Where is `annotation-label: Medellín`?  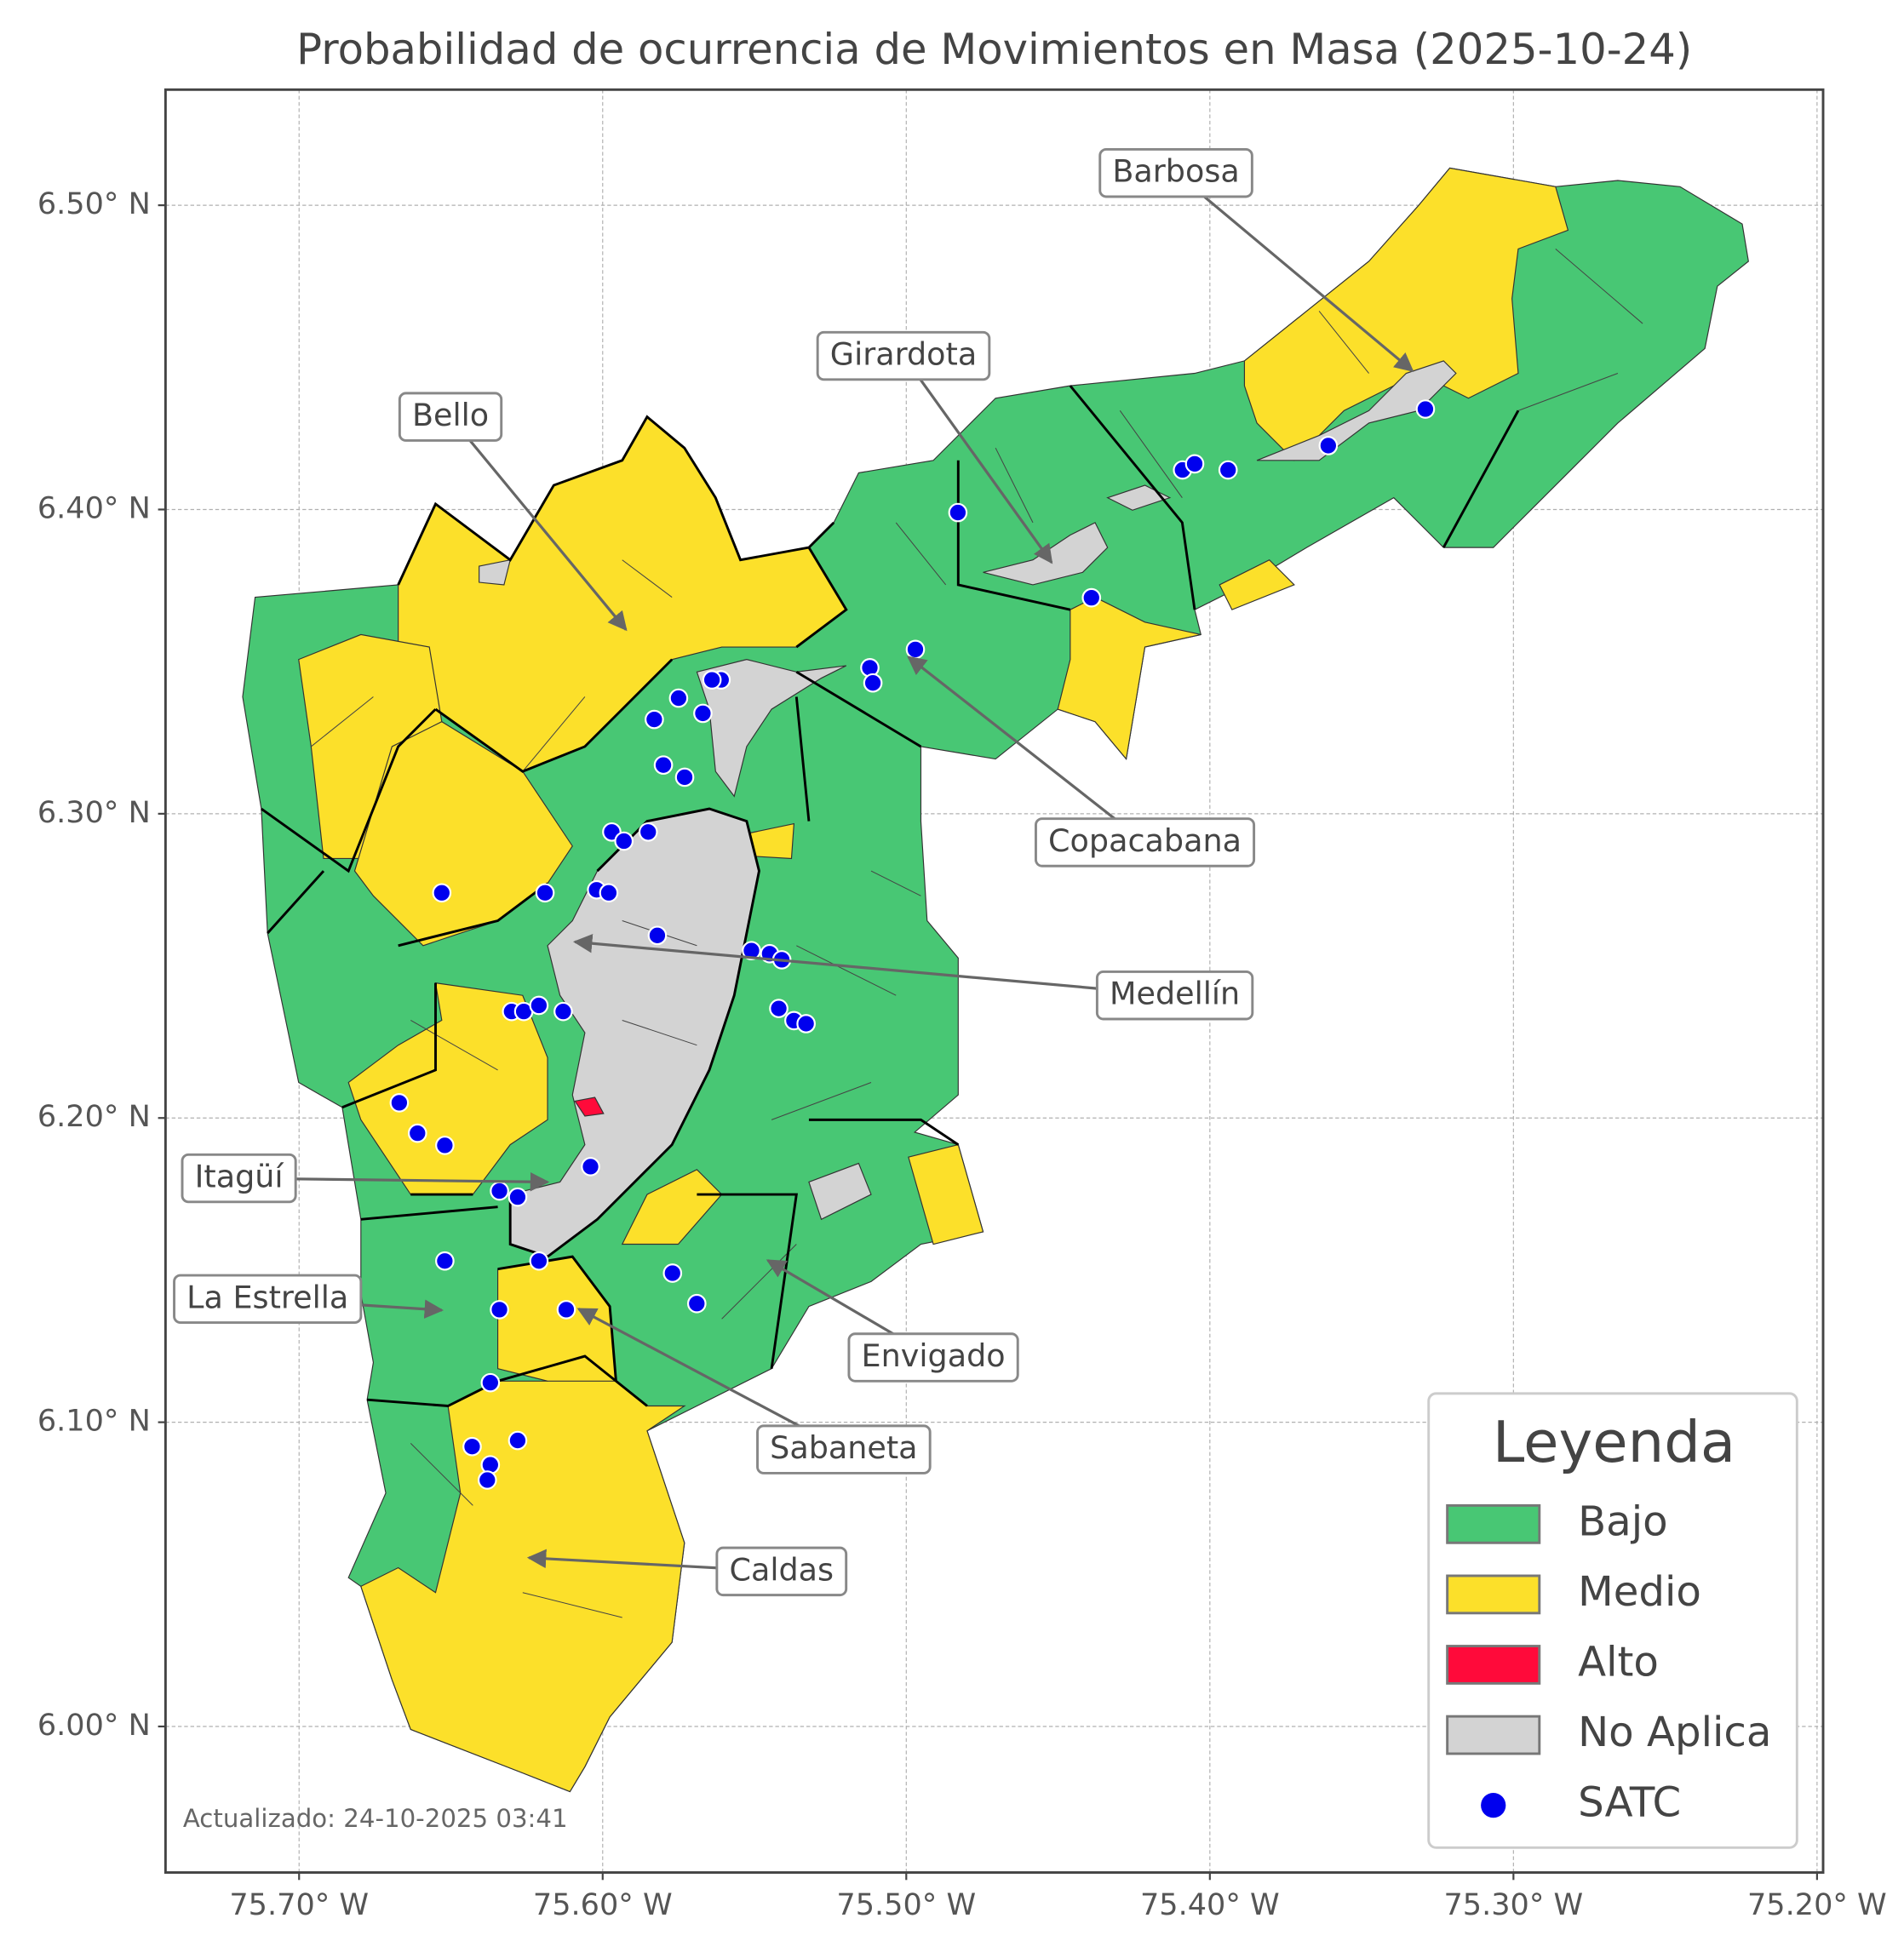
annotation-label: Medellín is located at coordinates (1175, 994).